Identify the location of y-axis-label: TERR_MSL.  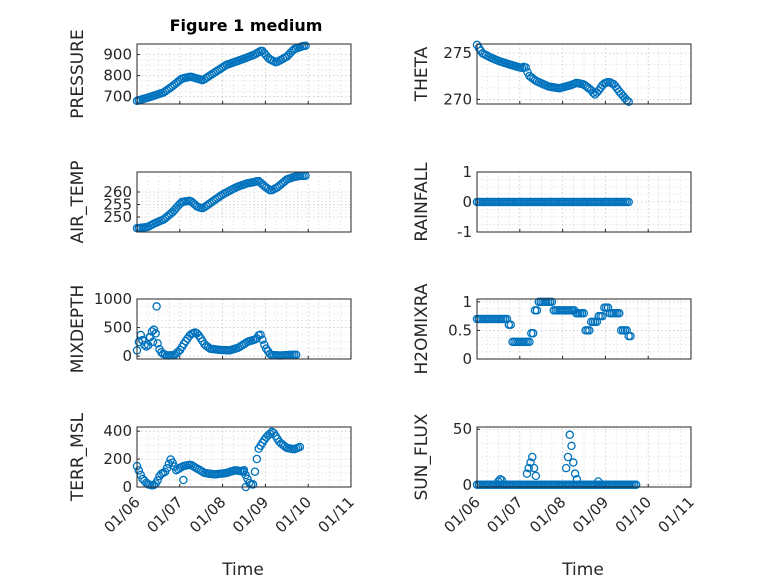
(78, 457).